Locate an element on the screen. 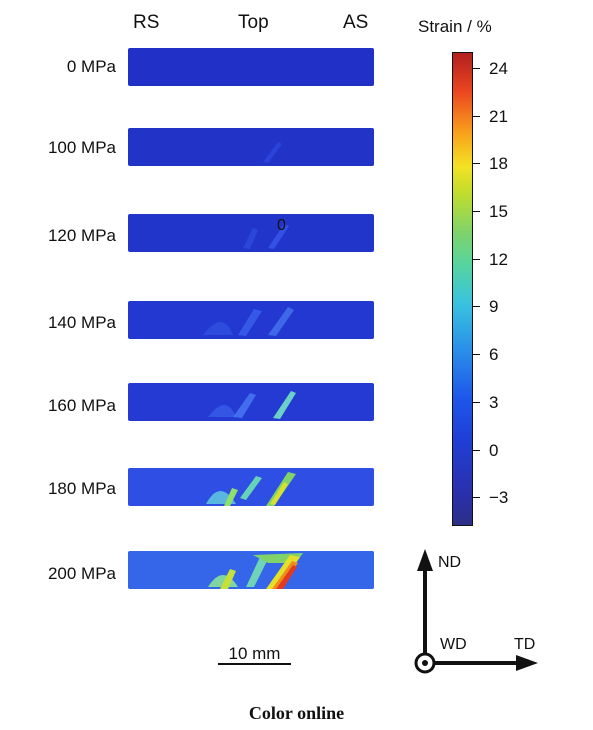 This screenshot has height=730, width=593. strain-map-140mpa is located at coordinates (251, 320).